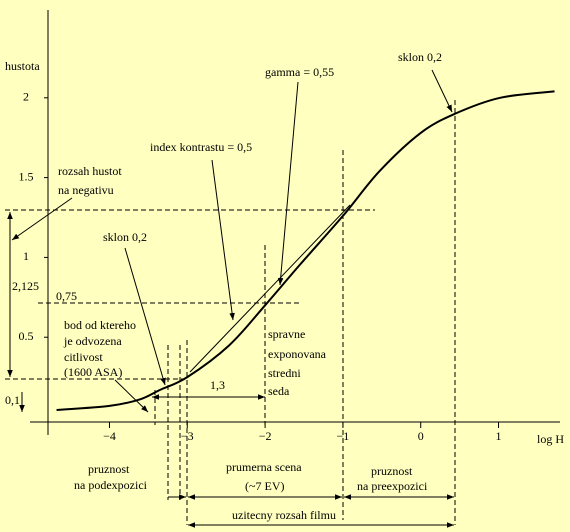  Describe the element at coordinates (201, 147) in the screenshot. I see `annotation: index kontrastu = 0,5` at that location.